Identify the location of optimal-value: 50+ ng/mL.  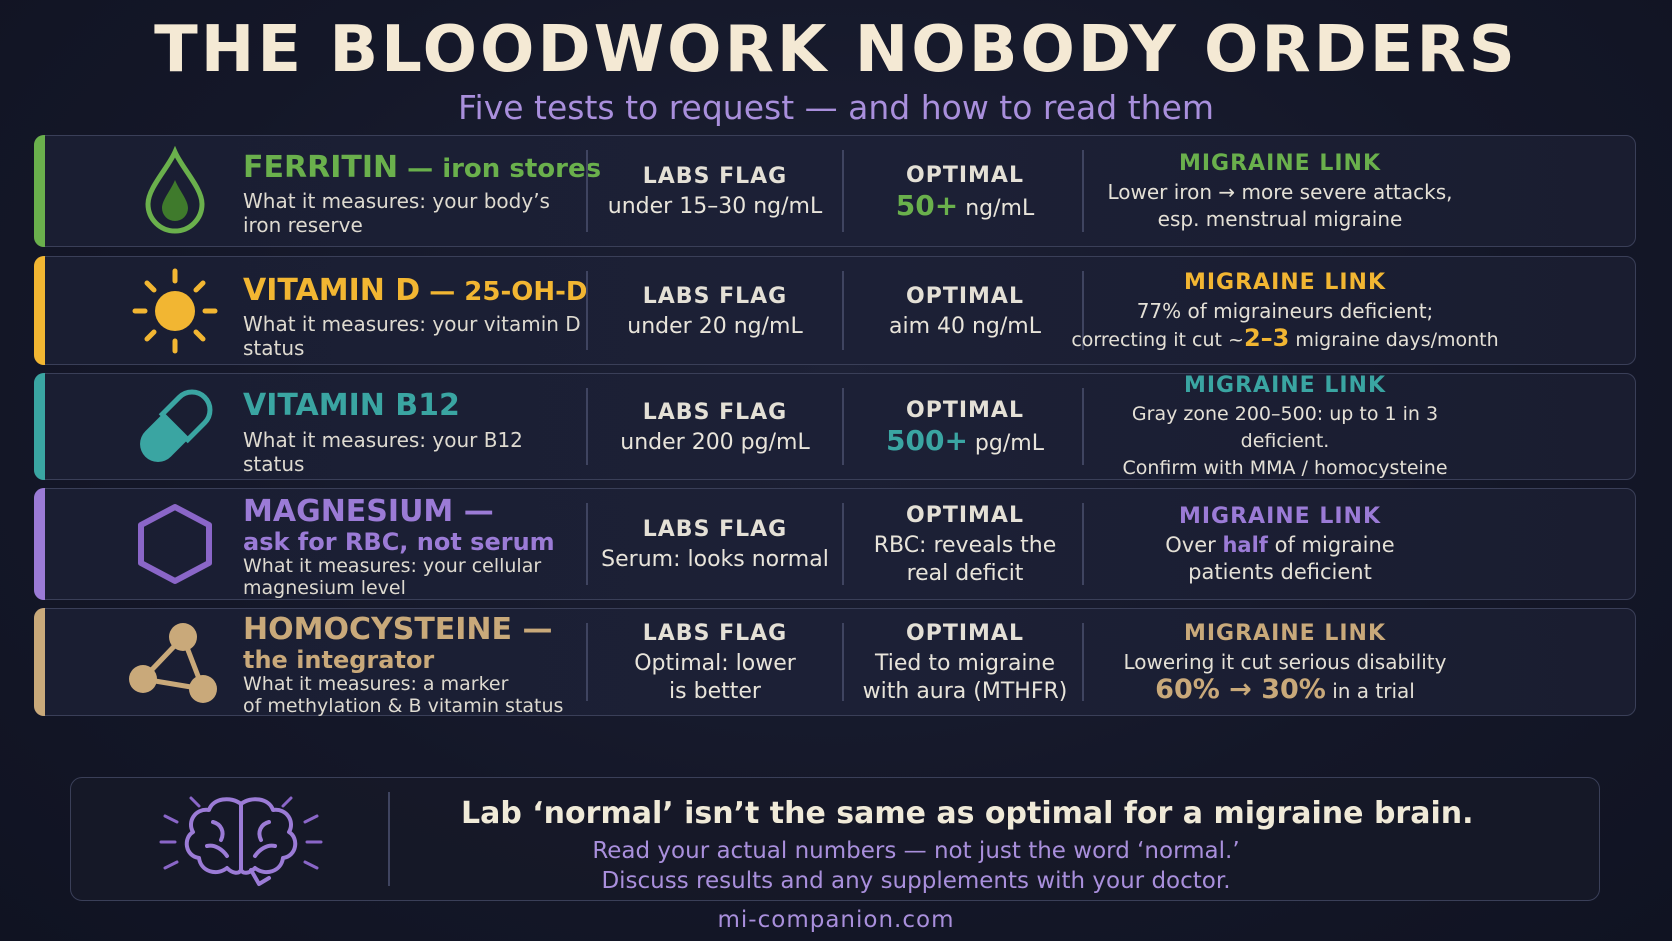
(965, 205).